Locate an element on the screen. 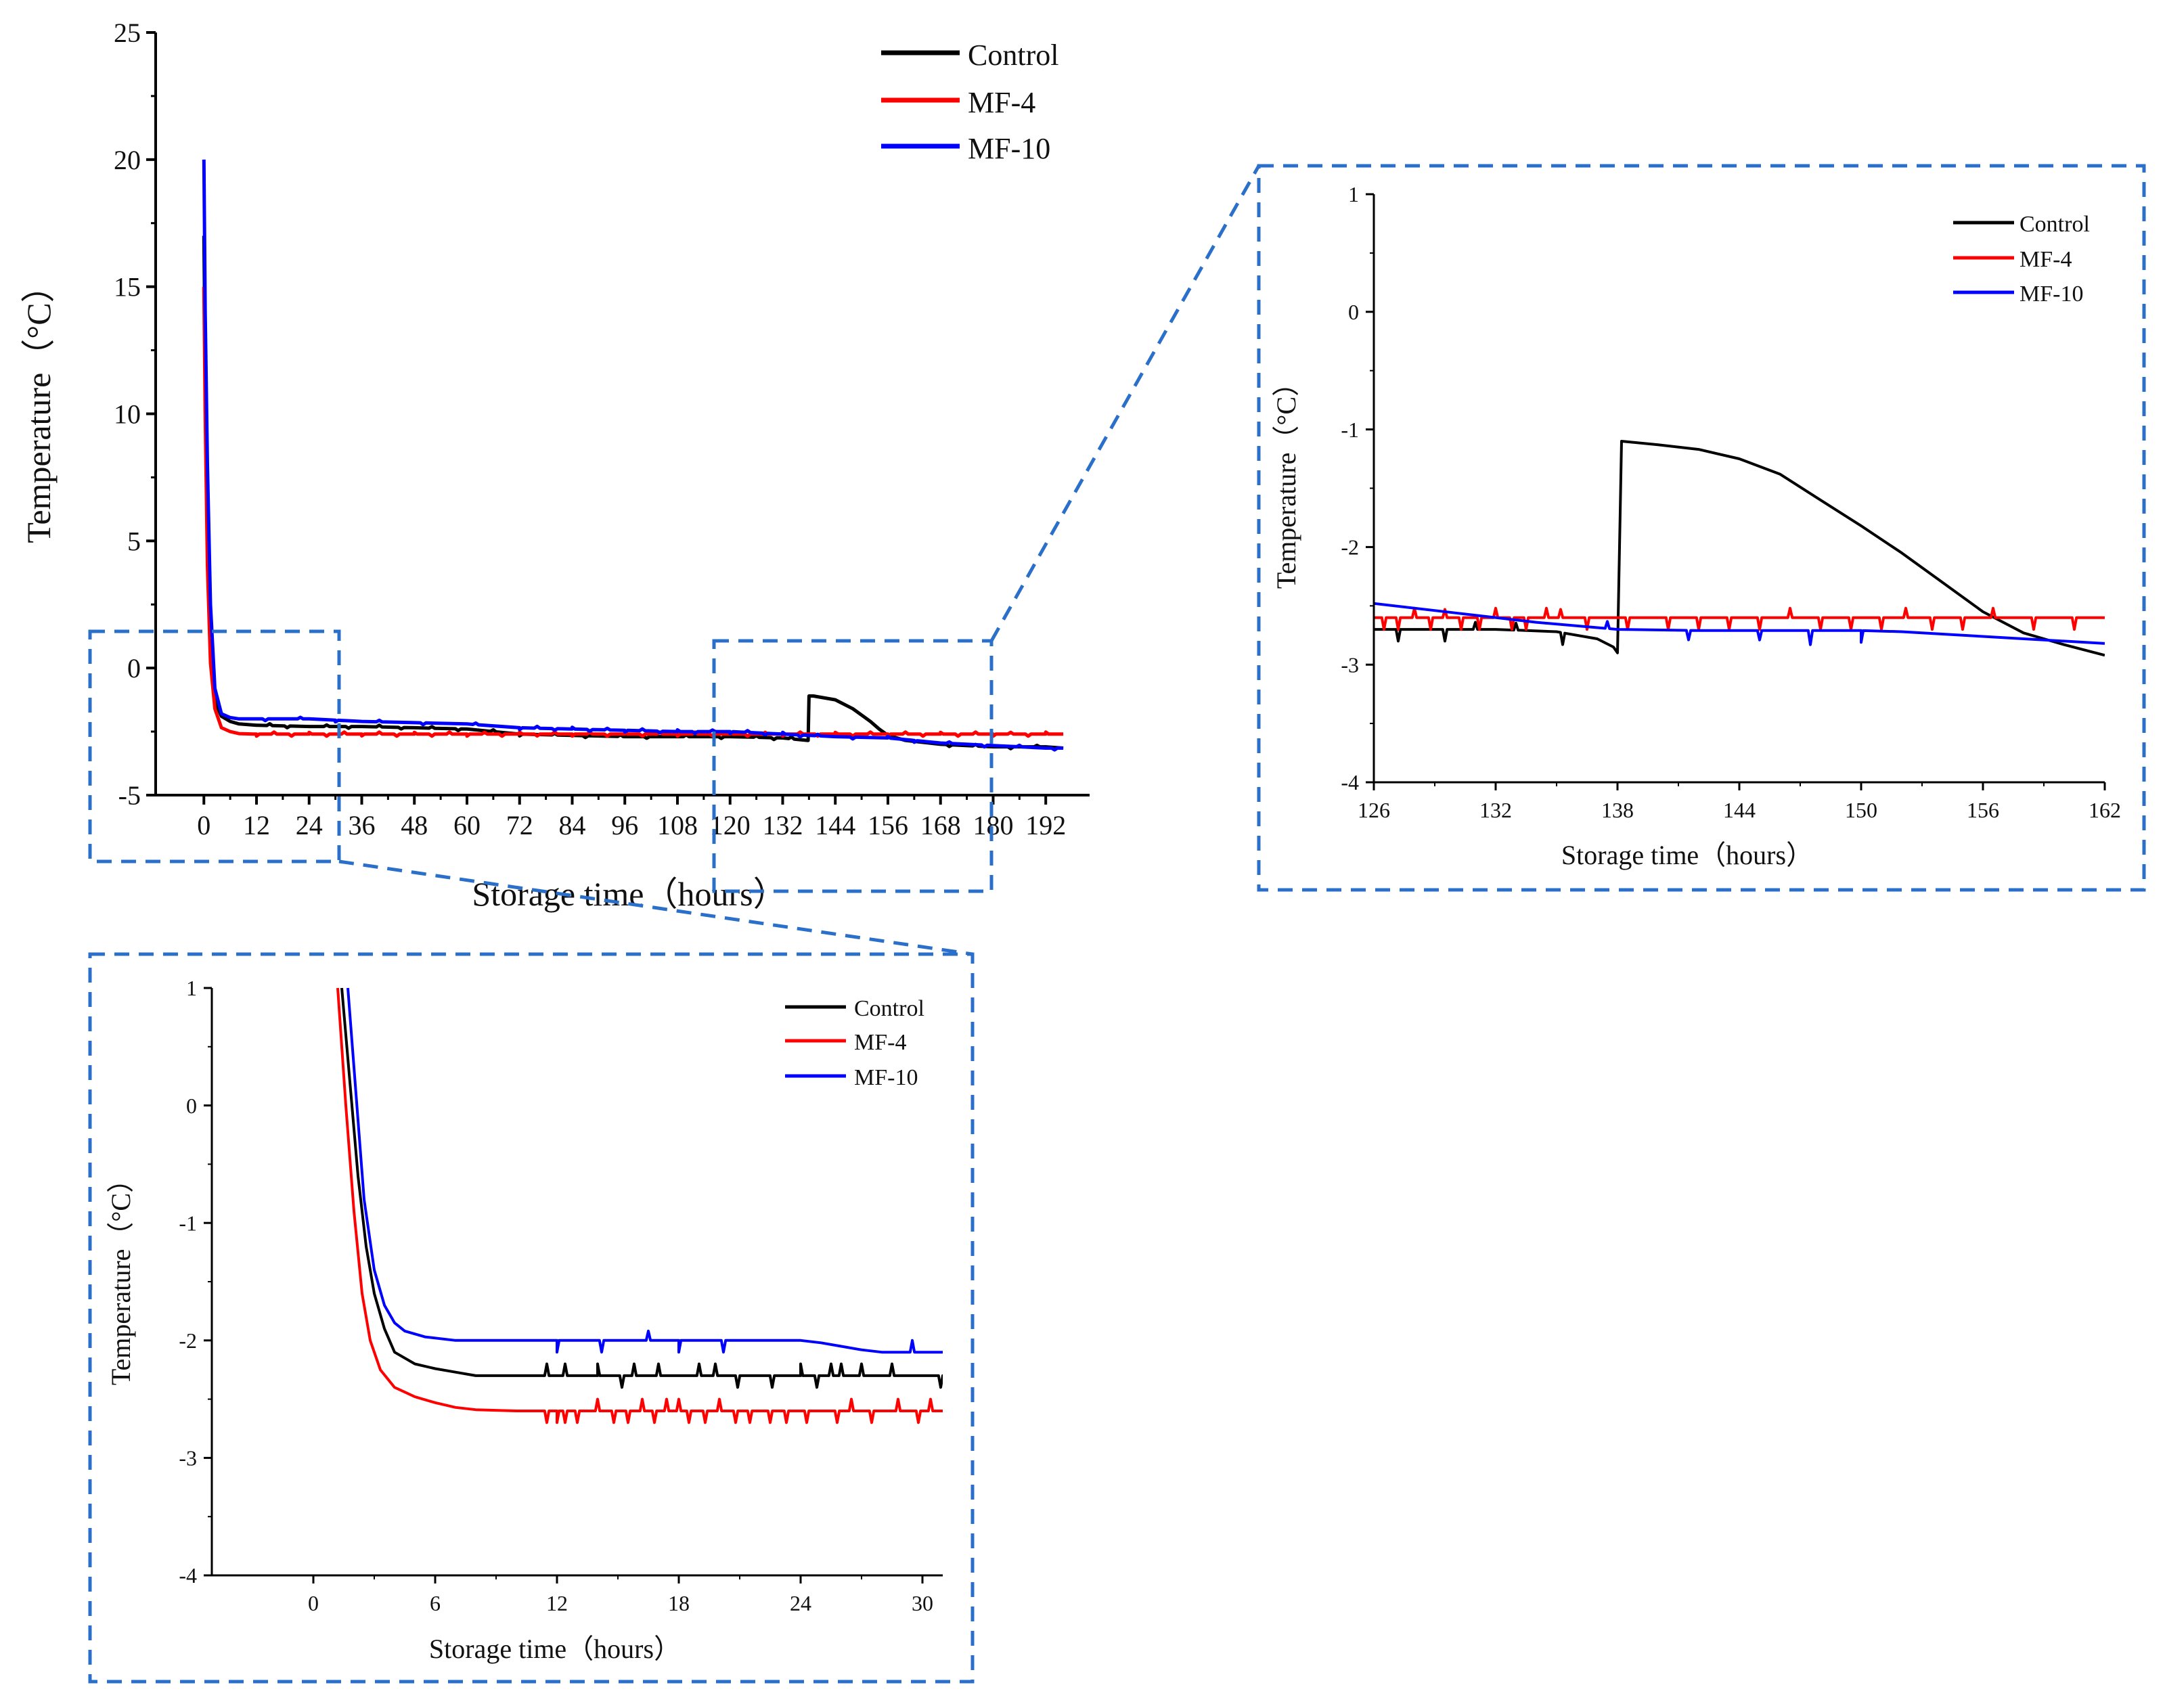 Image resolution: width=2165 pixels, height=1708 pixels. main-series-mf4-line is located at coordinates (633, 512).